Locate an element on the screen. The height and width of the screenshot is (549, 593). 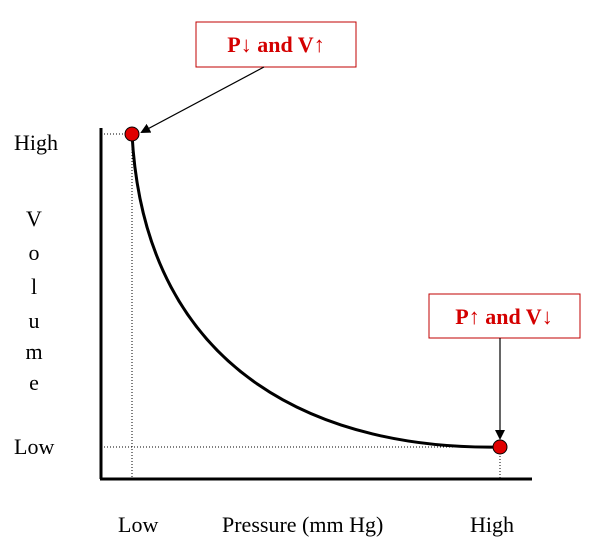
bottom-callout-text: P↑ and V↓ is located at coordinates (503, 316).